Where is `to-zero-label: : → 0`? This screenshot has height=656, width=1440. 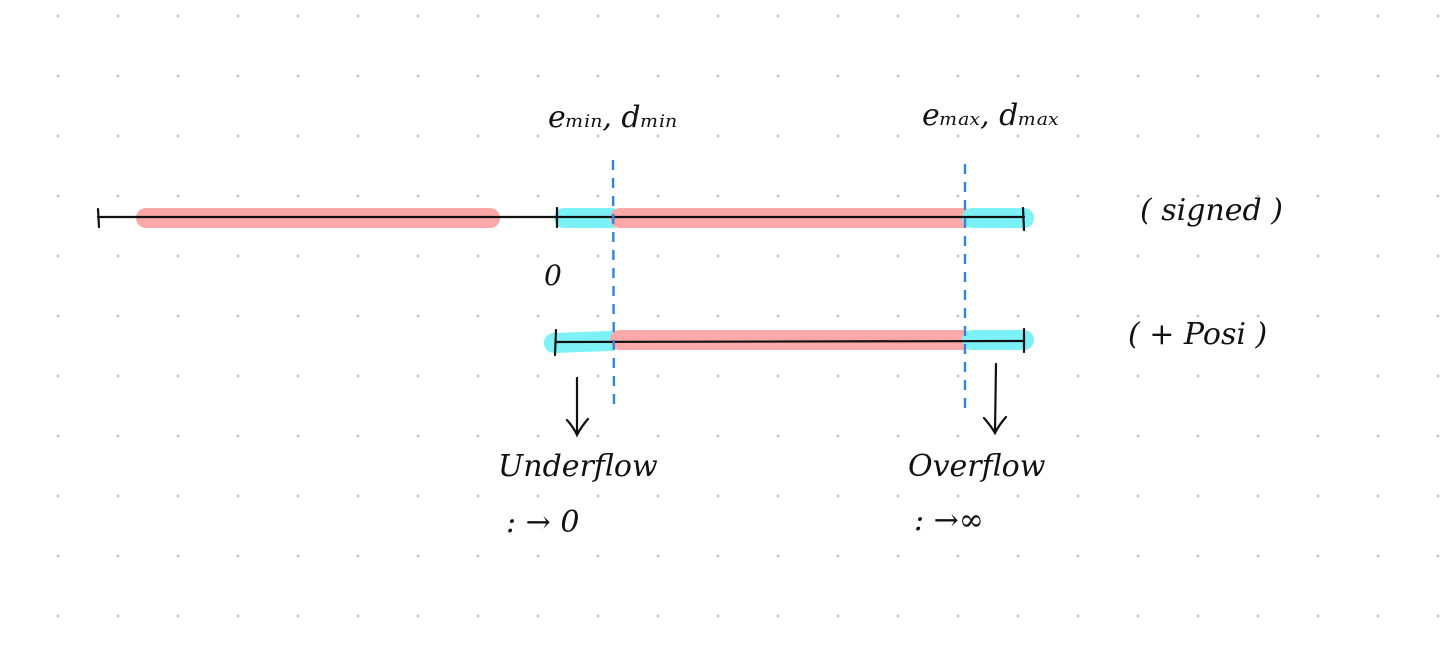 to-zero-label: : → 0 is located at coordinates (543, 522).